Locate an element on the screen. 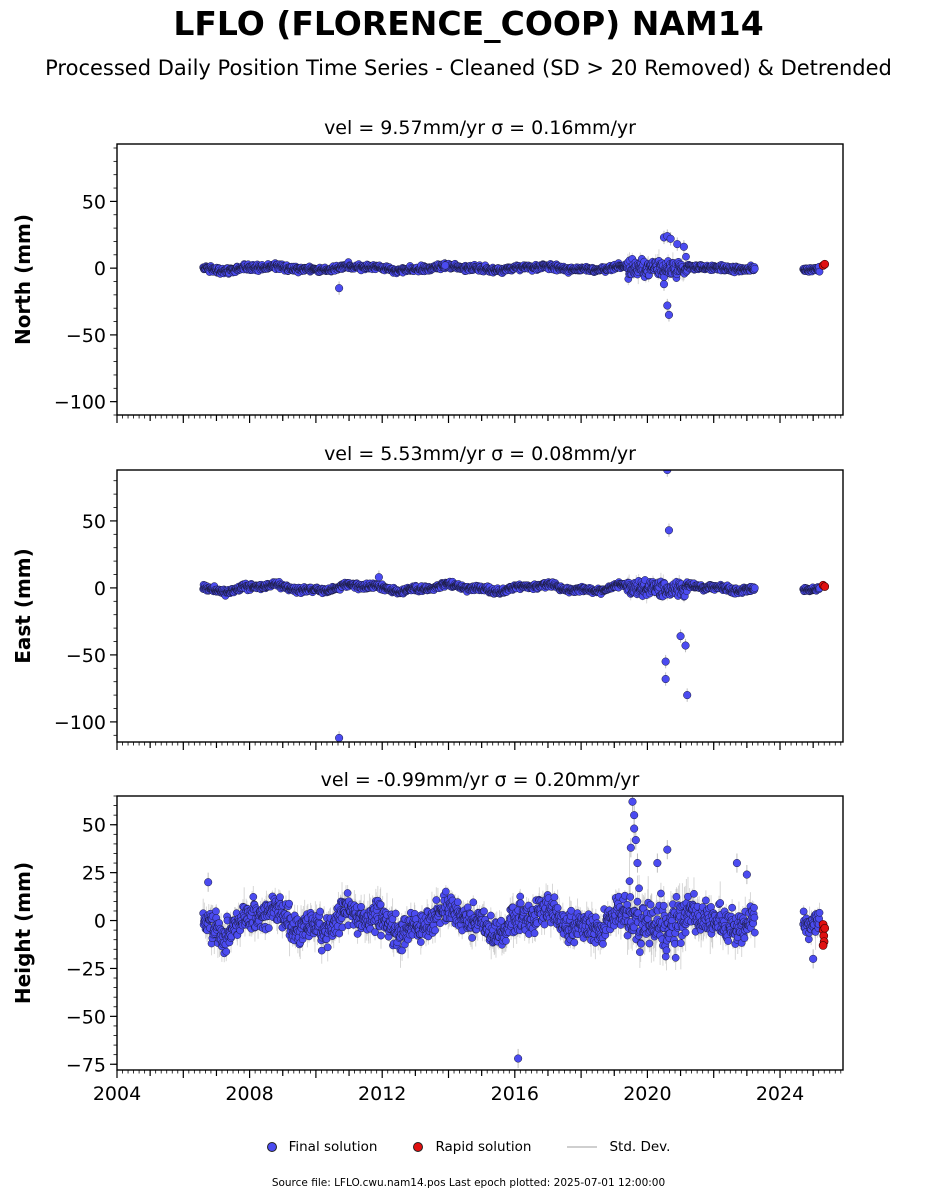 The height and width of the screenshot is (1200, 937). y-tick-label: 50 is located at coordinates (94, 202).